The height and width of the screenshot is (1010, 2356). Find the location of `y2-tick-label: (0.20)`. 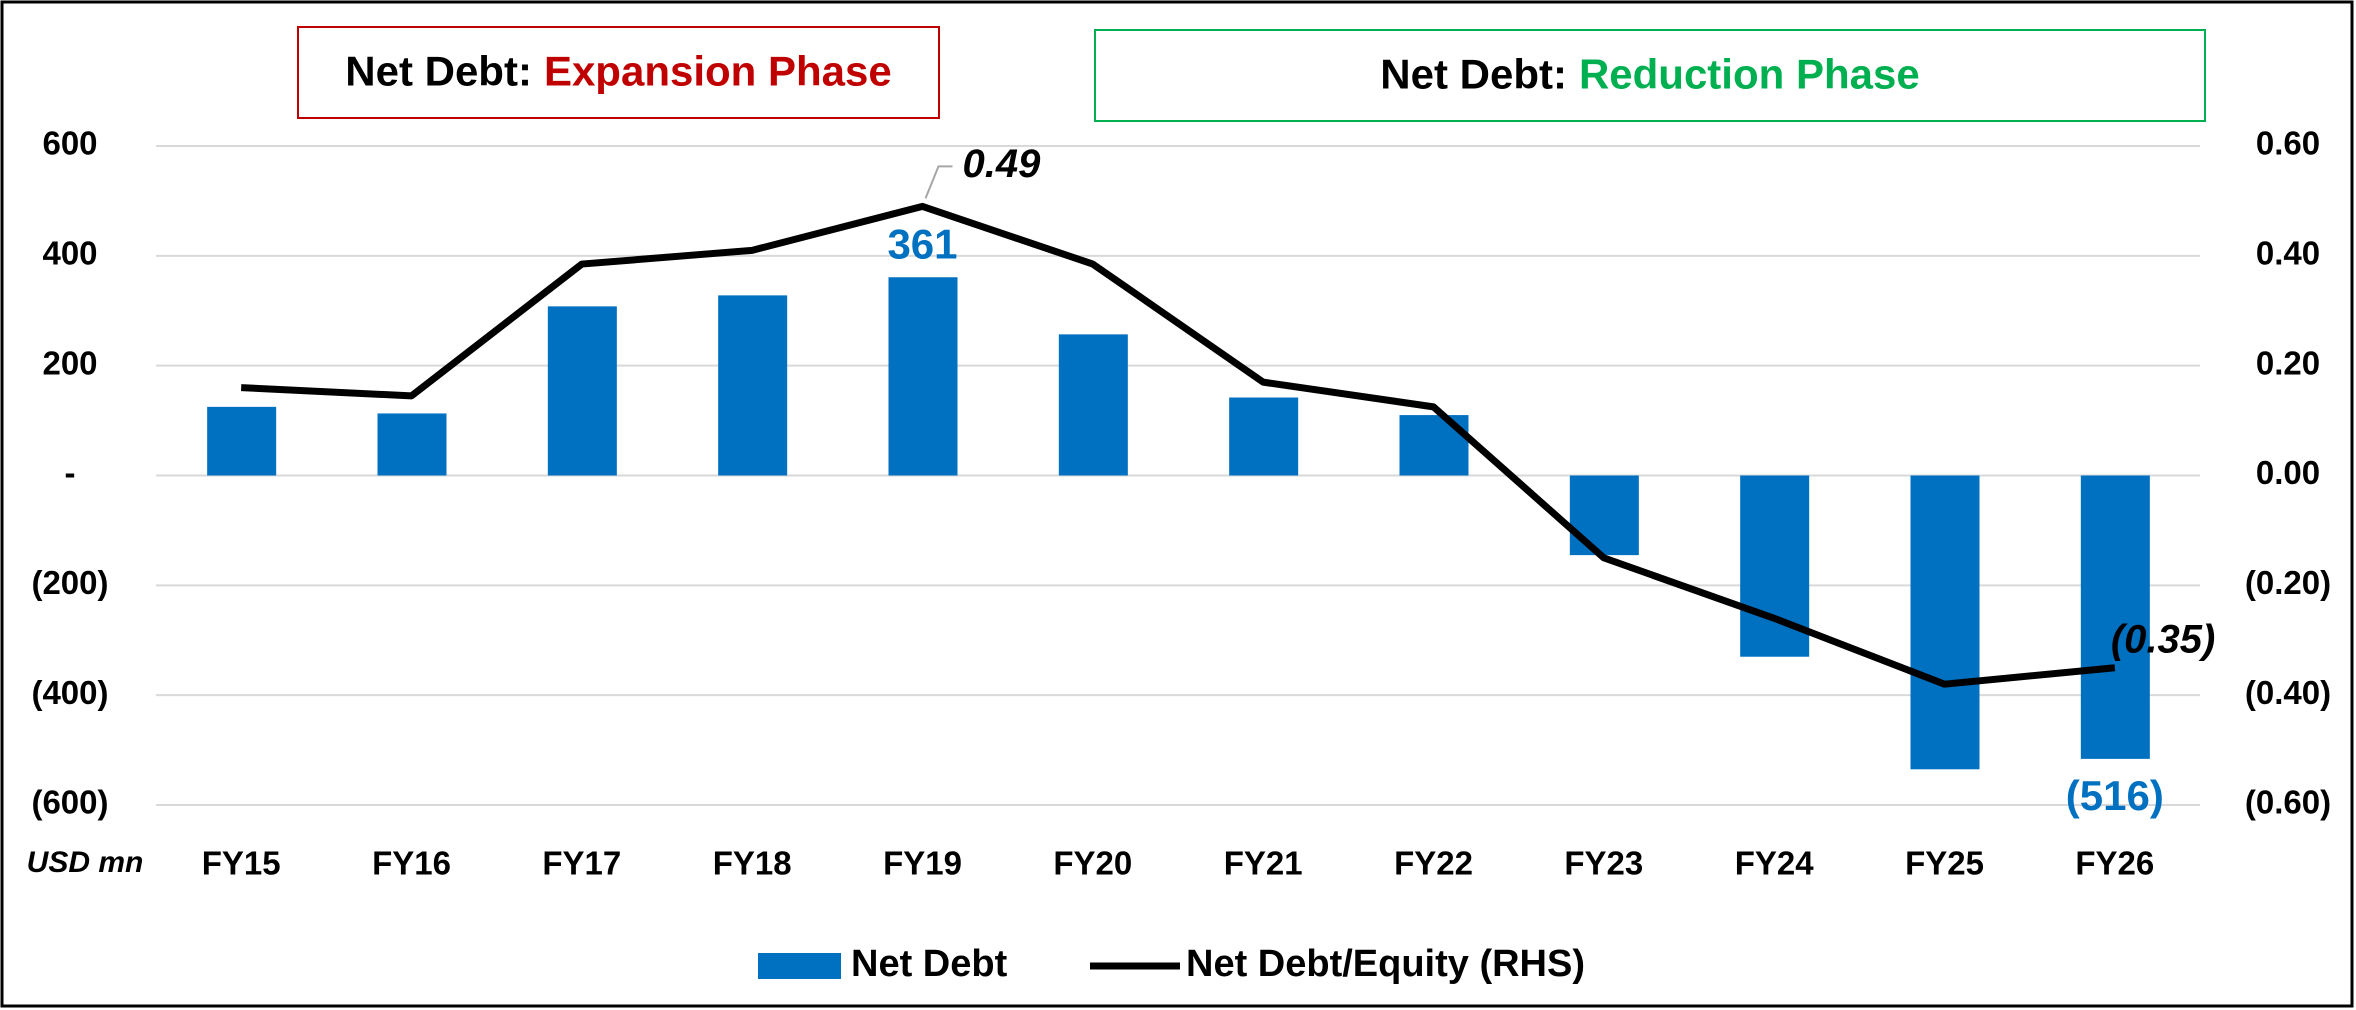

y2-tick-label: (0.20) is located at coordinates (2288, 582).